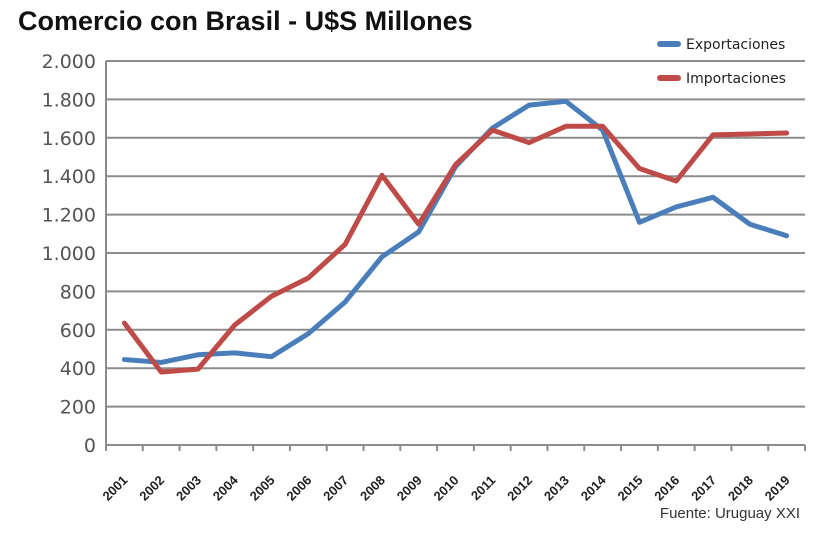  Describe the element at coordinates (69, 139) in the screenshot. I see `y-tick-label: 1.600` at that location.